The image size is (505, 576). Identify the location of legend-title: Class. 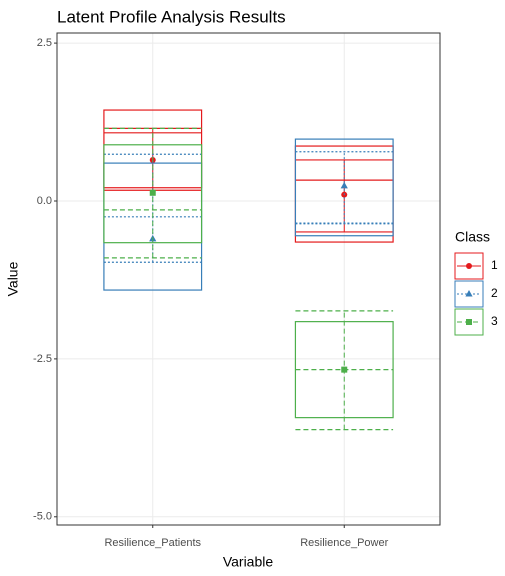
(472, 237).